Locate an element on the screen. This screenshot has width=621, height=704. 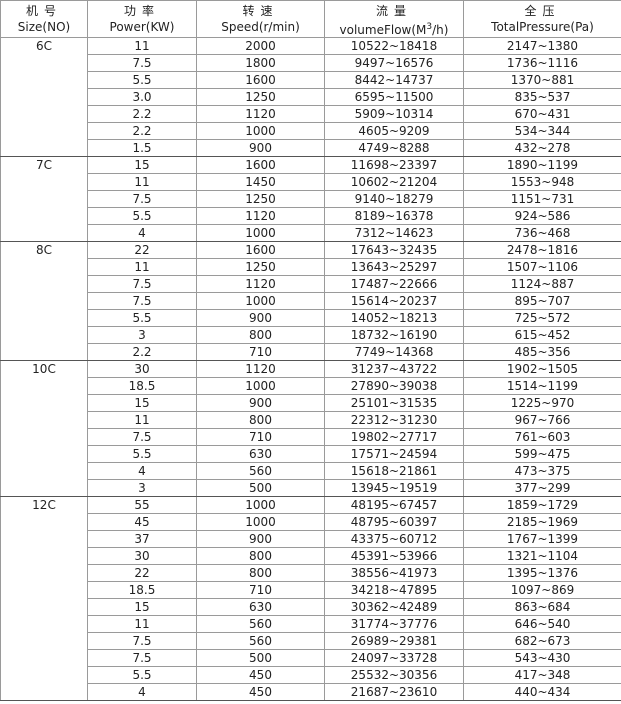
speed-cell: 450 is located at coordinates (260, 692).